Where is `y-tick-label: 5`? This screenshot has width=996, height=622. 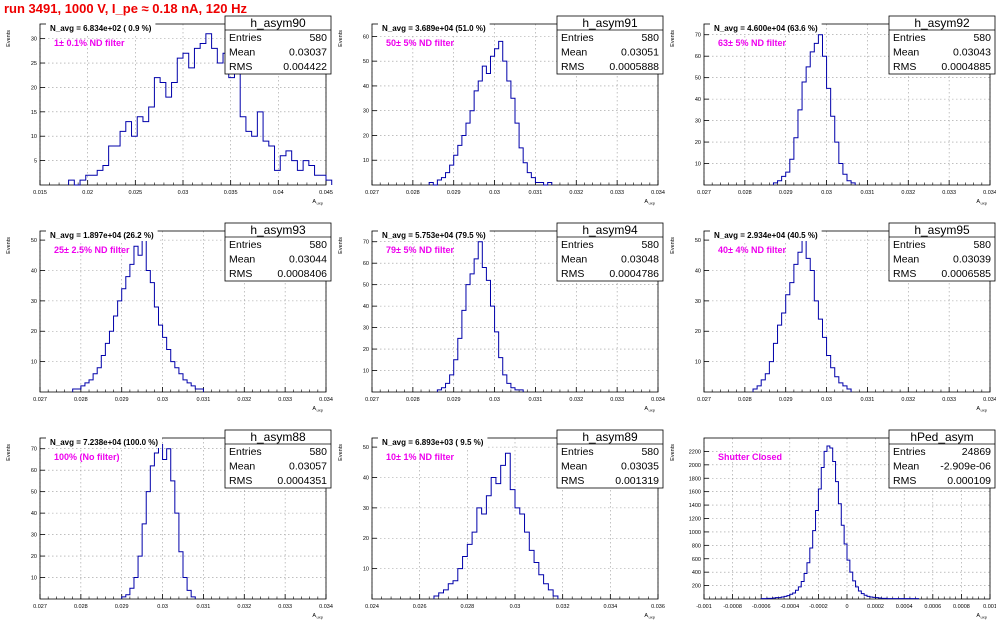
y-tick-label: 5 is located at coordinates (35, 162).